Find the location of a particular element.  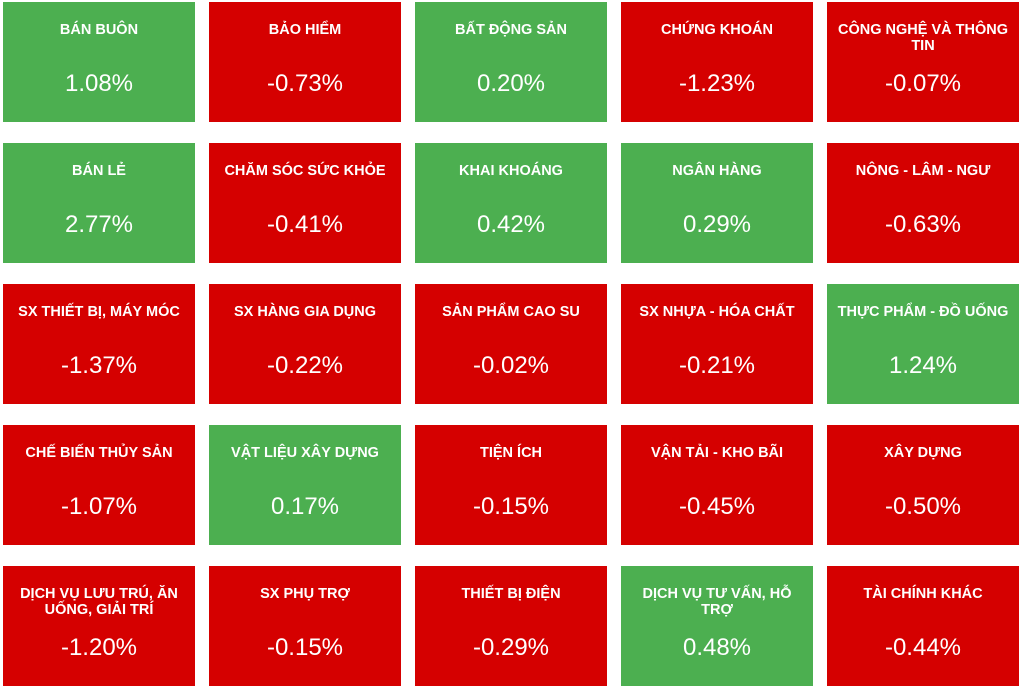

sector-name: SX HÀNG GIA DỤNG is located at coordinates (305, 312).